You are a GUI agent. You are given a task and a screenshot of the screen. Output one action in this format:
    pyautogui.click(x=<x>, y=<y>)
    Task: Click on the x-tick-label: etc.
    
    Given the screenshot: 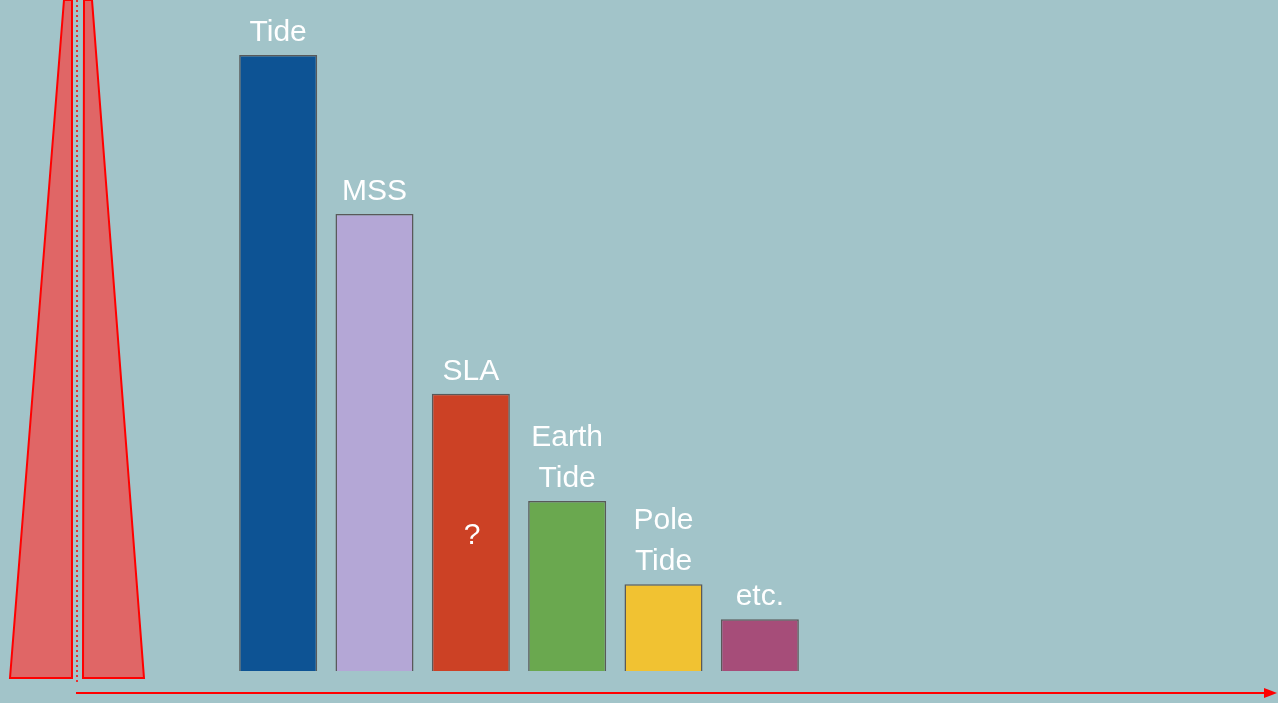 What is the action you would take?
    pyautogui.click(x=760, y=595)
    